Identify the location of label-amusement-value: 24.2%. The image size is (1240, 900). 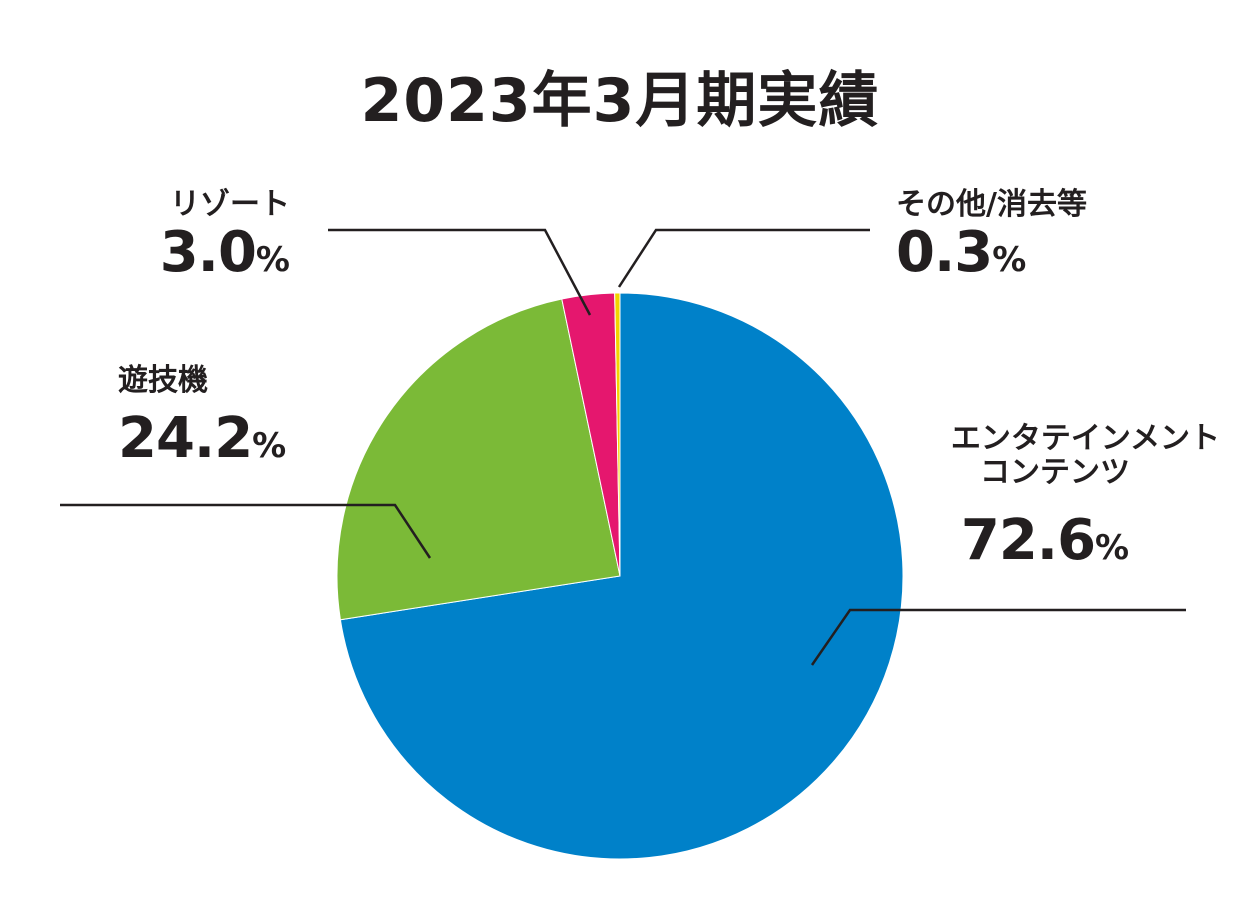
(202, 438).